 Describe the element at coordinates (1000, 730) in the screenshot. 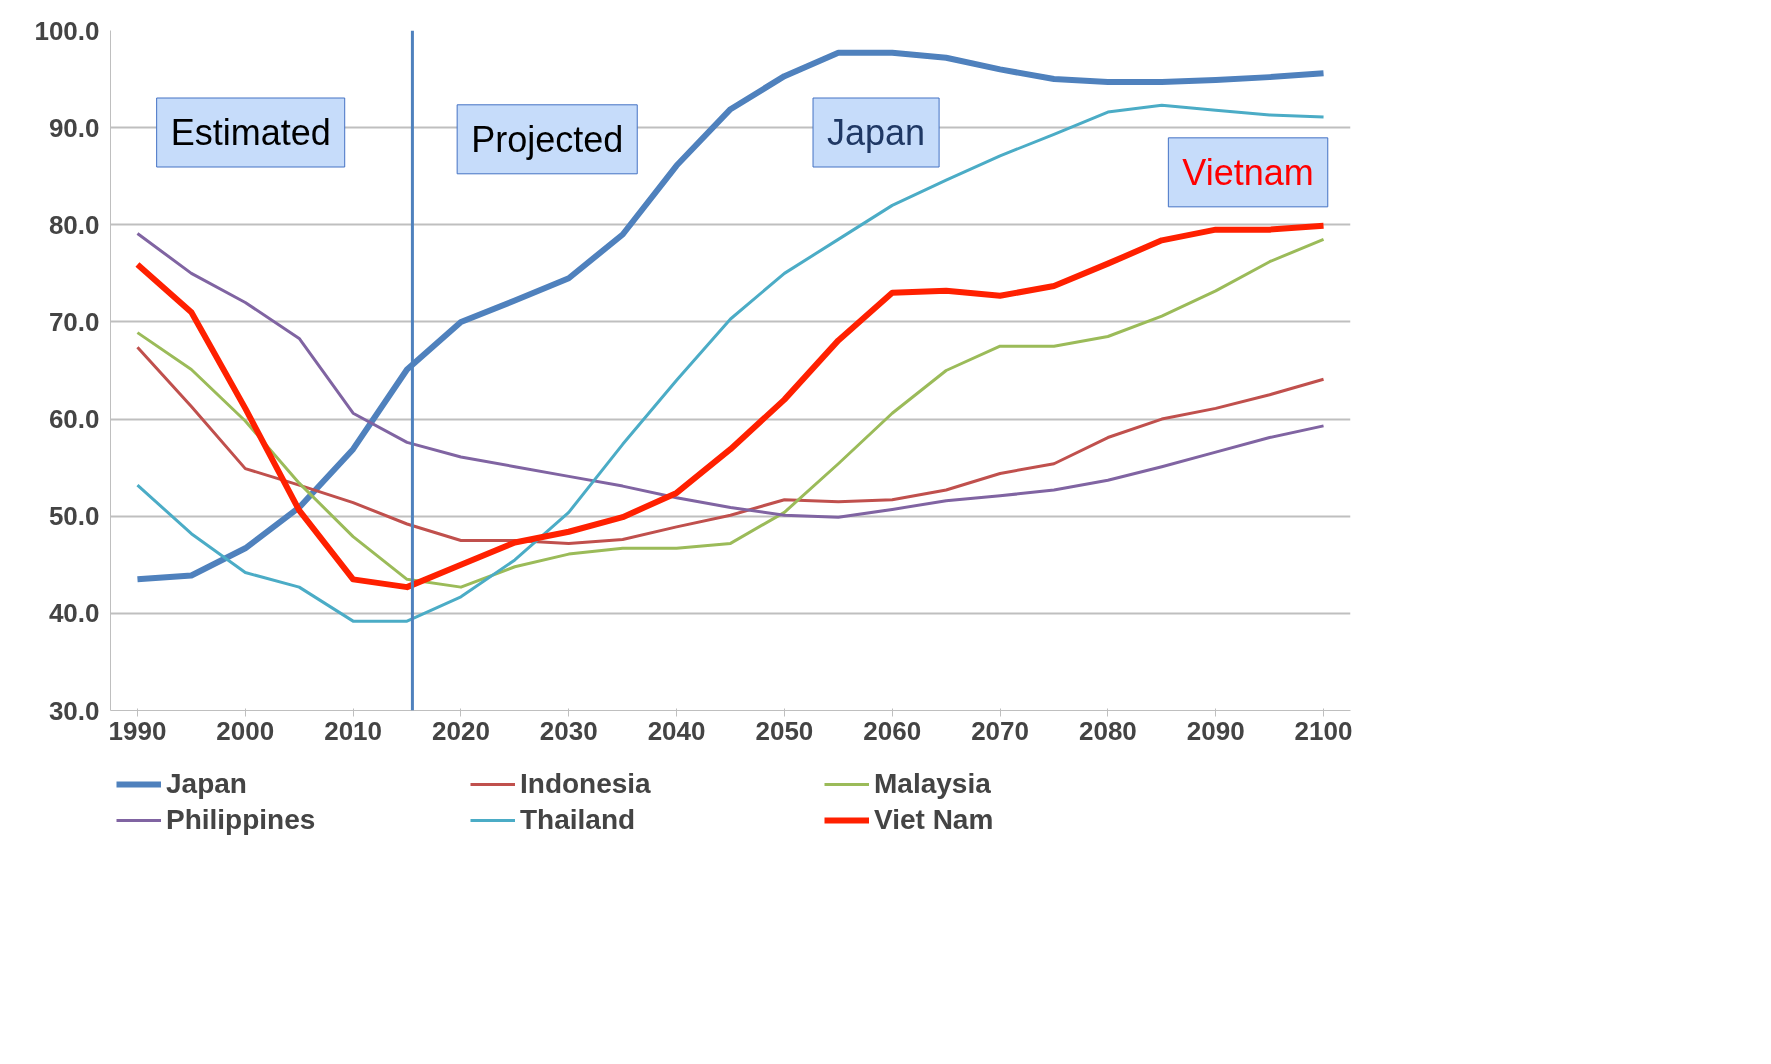

I see `x-tick-label: 2070` at that location.